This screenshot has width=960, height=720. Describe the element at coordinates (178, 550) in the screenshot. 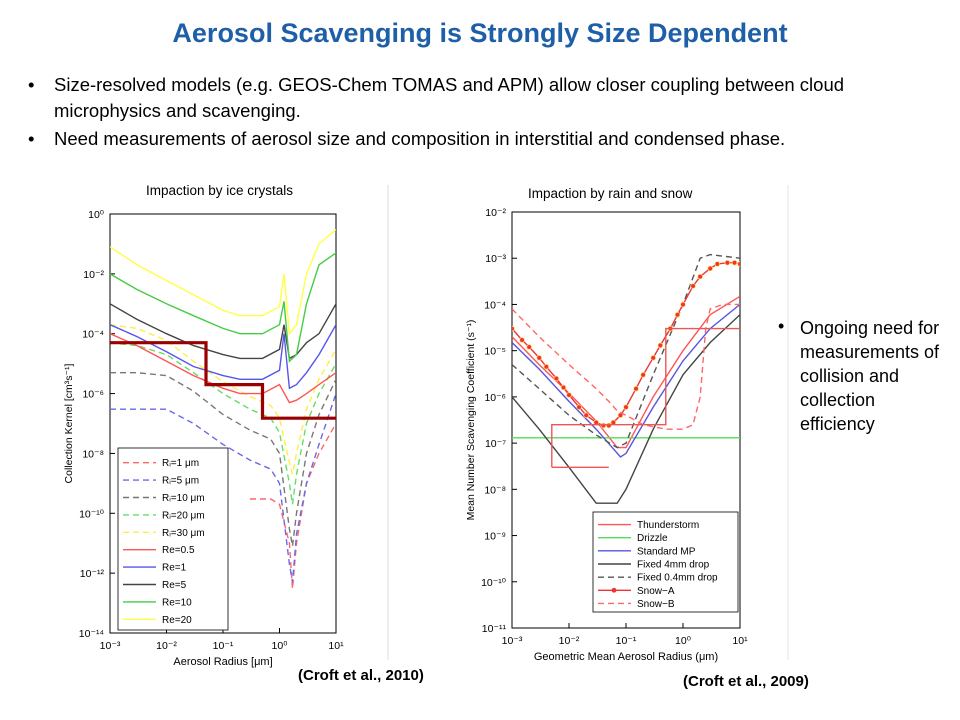

I see `legend-label: Re=0.5` at that location.